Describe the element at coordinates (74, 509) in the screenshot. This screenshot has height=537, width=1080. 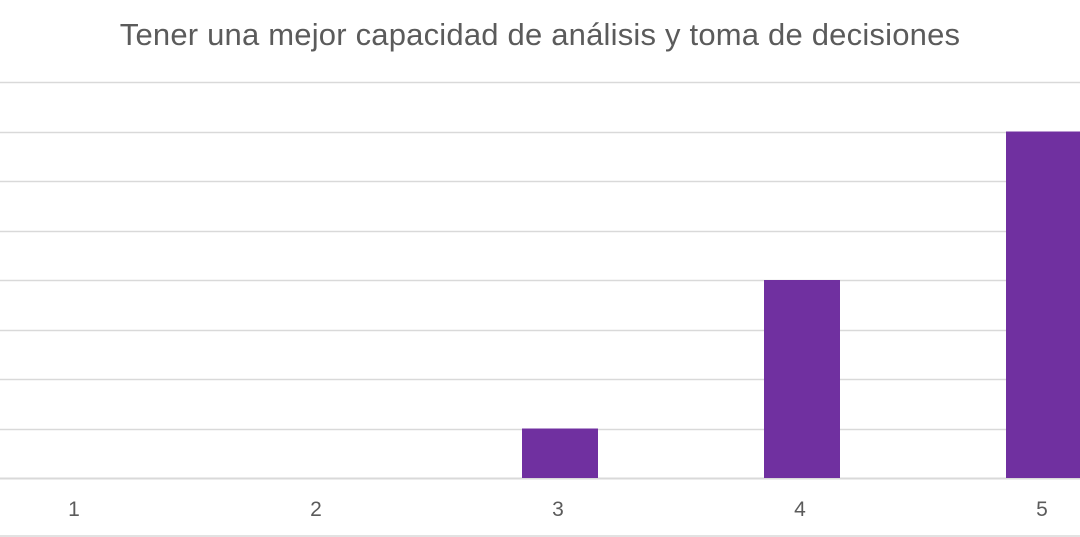
I see `x-tick-label-1: 1` at that location.